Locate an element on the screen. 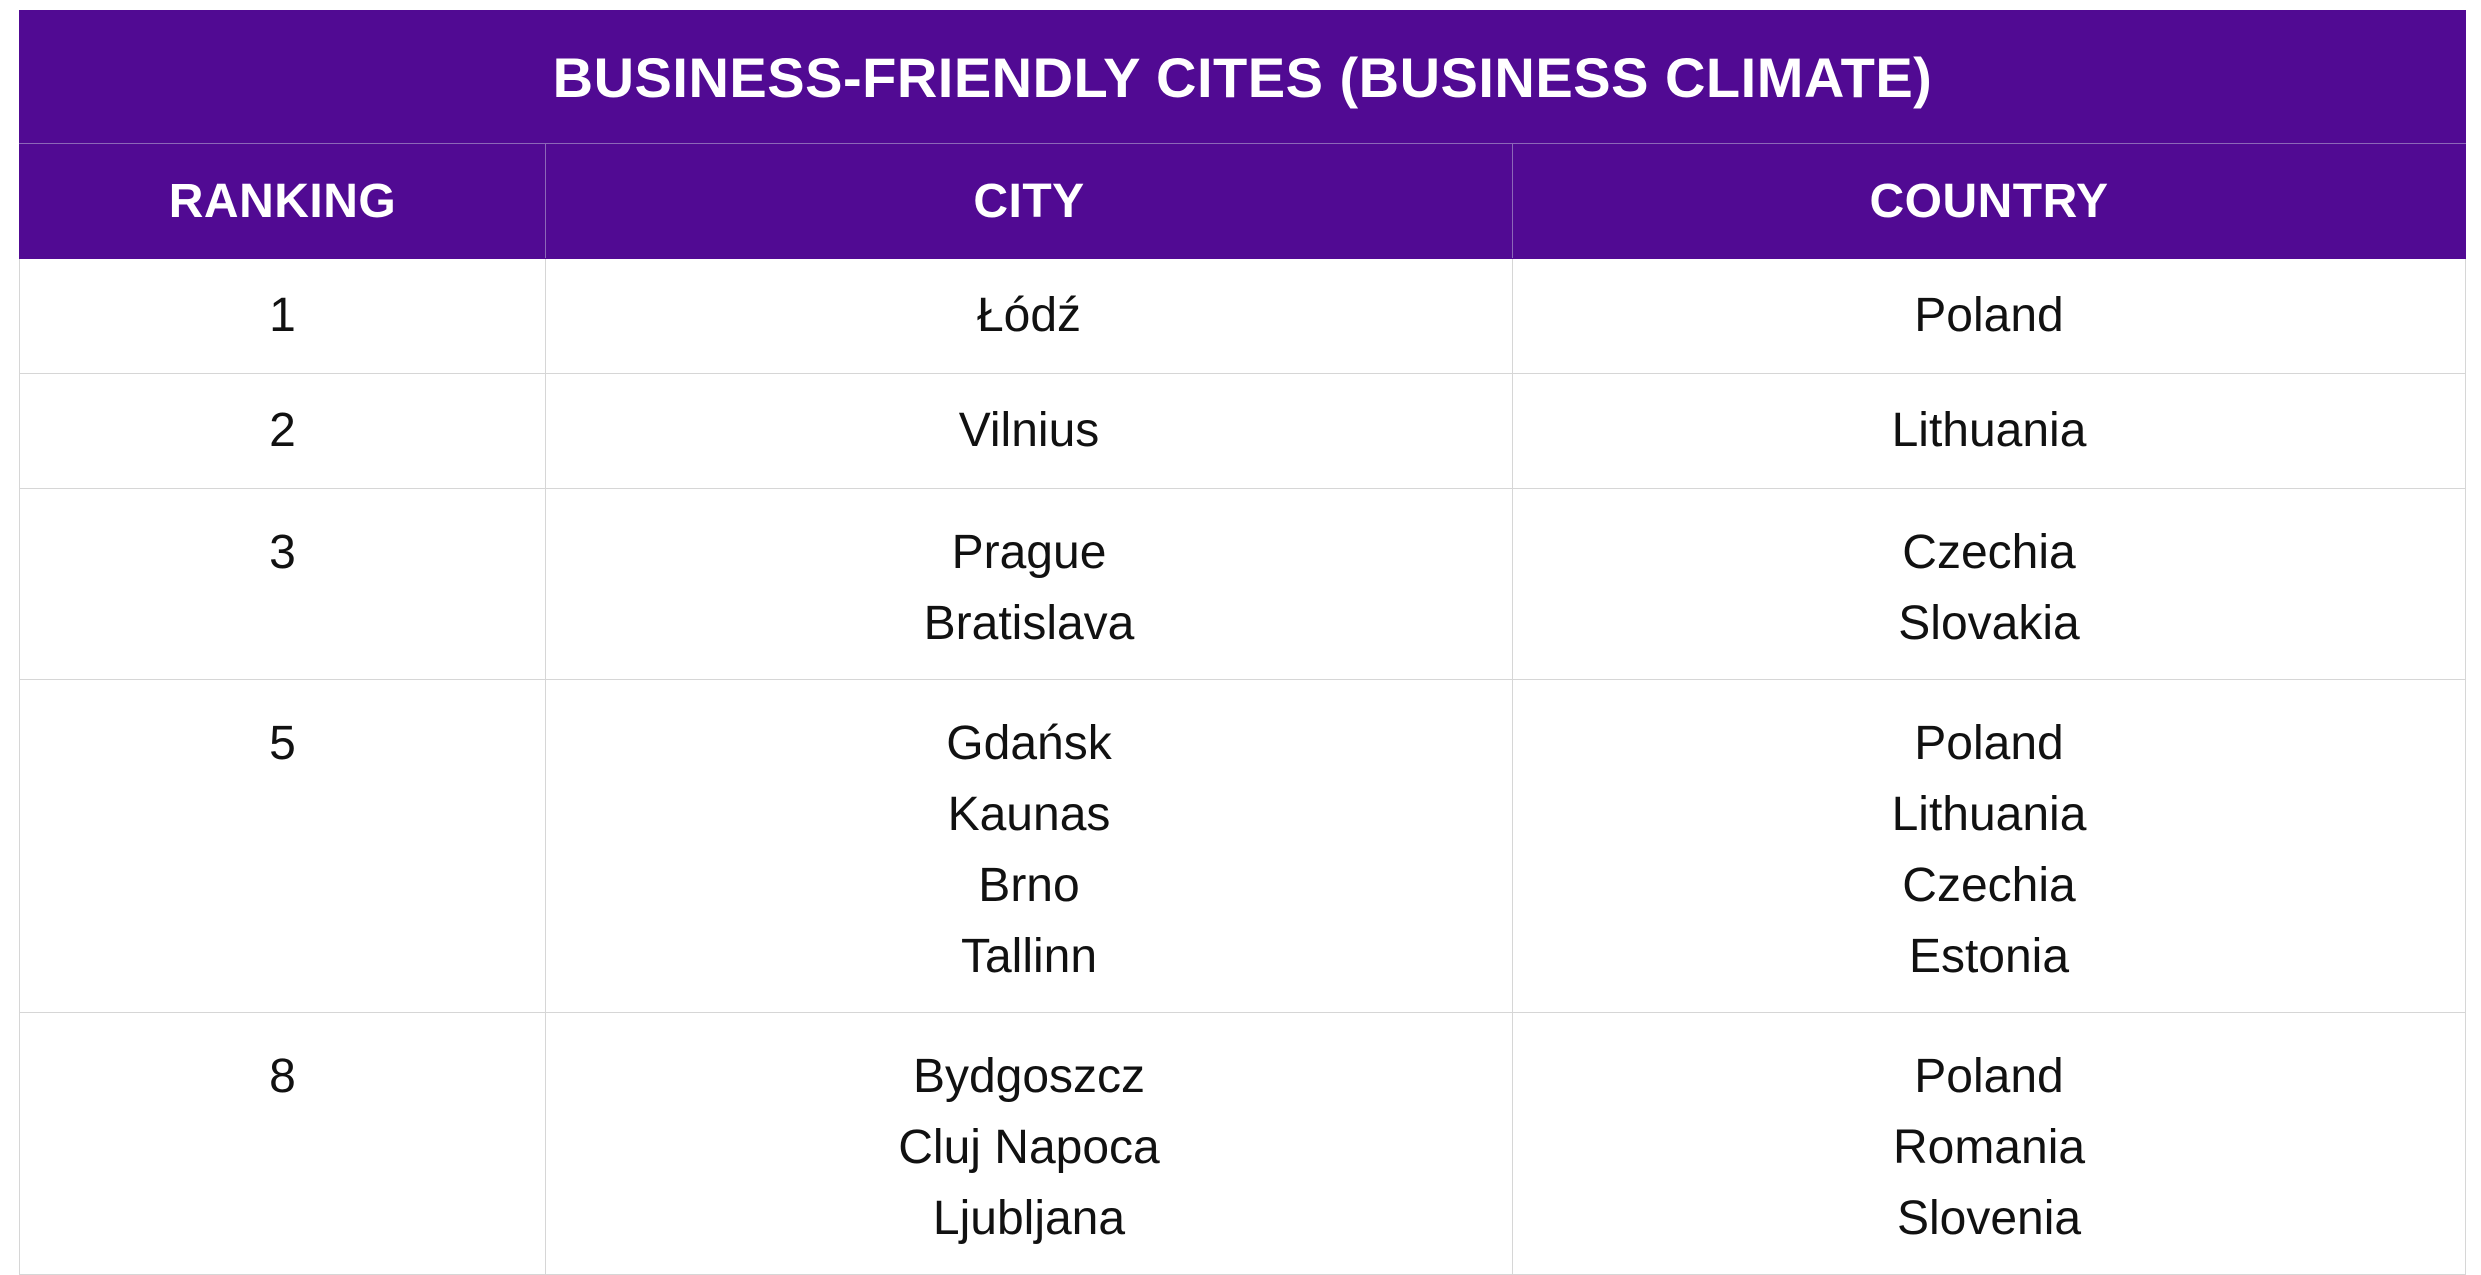 This screenshot has width=2481, height=1275. rank-value: 5 is located at coordinates (282, 743).